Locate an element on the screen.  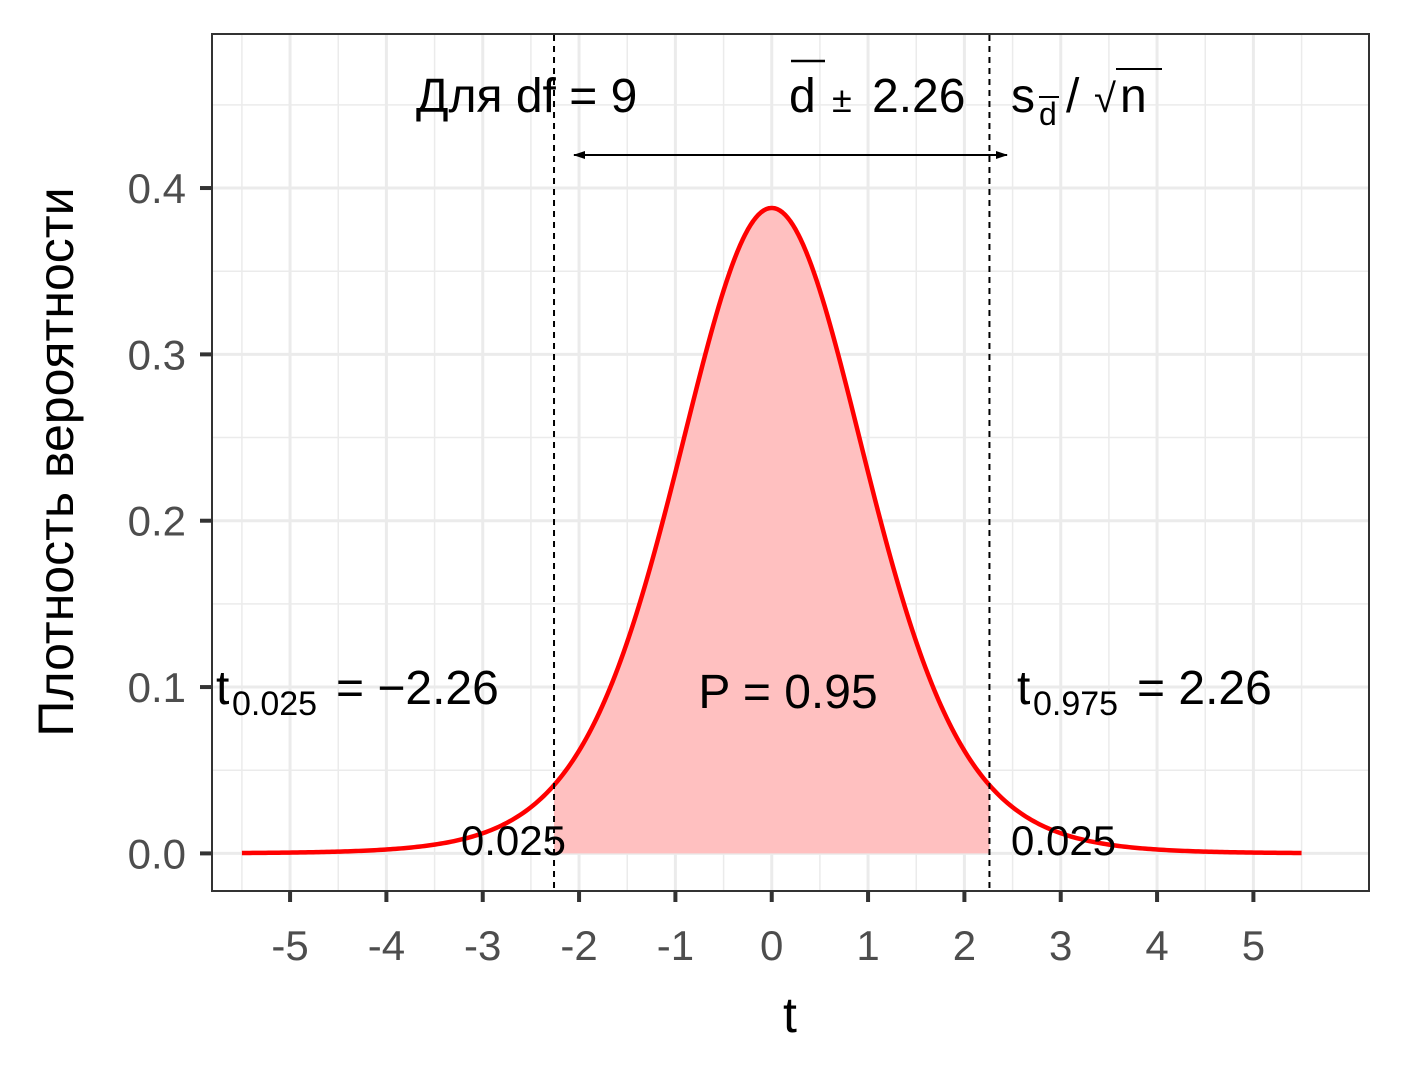
left-value: = −2.26 is located at coordinates (417, 688).